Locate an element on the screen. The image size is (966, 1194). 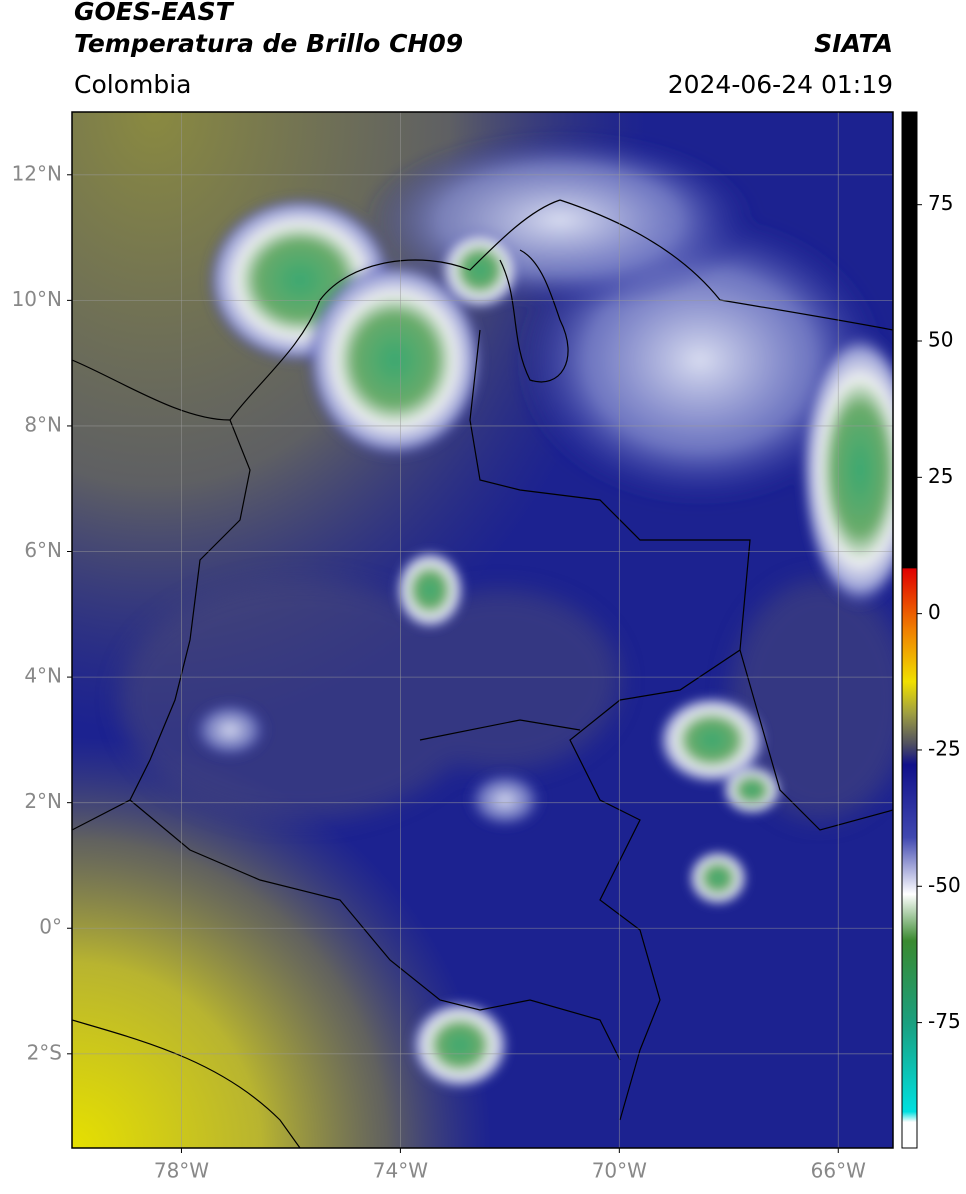
y-tick-label: 10°N is located at coordinates (37, 299).